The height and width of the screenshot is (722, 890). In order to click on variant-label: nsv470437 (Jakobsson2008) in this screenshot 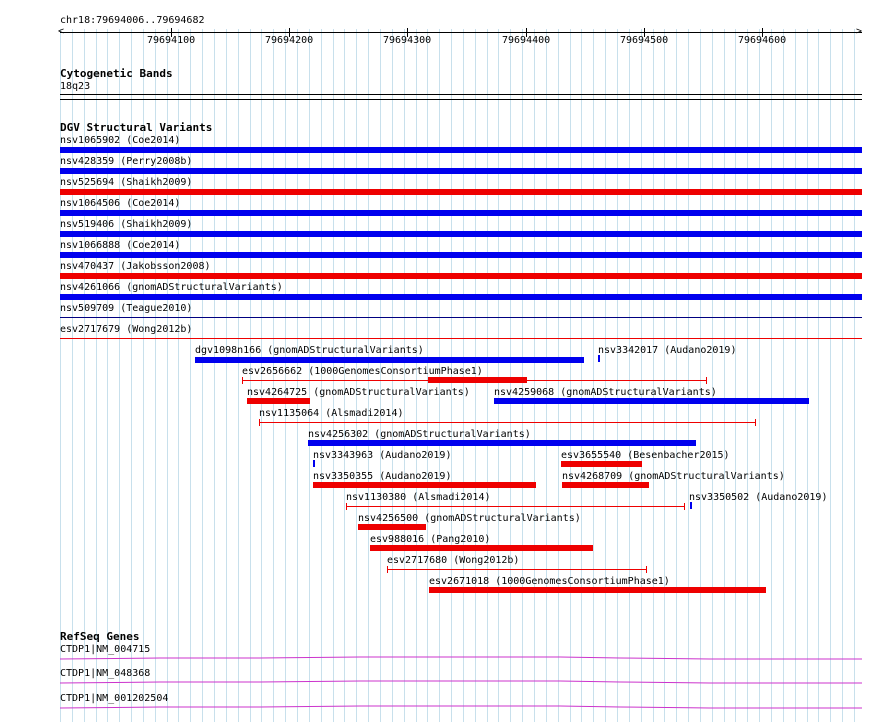, I will do `click(135, 266)`.